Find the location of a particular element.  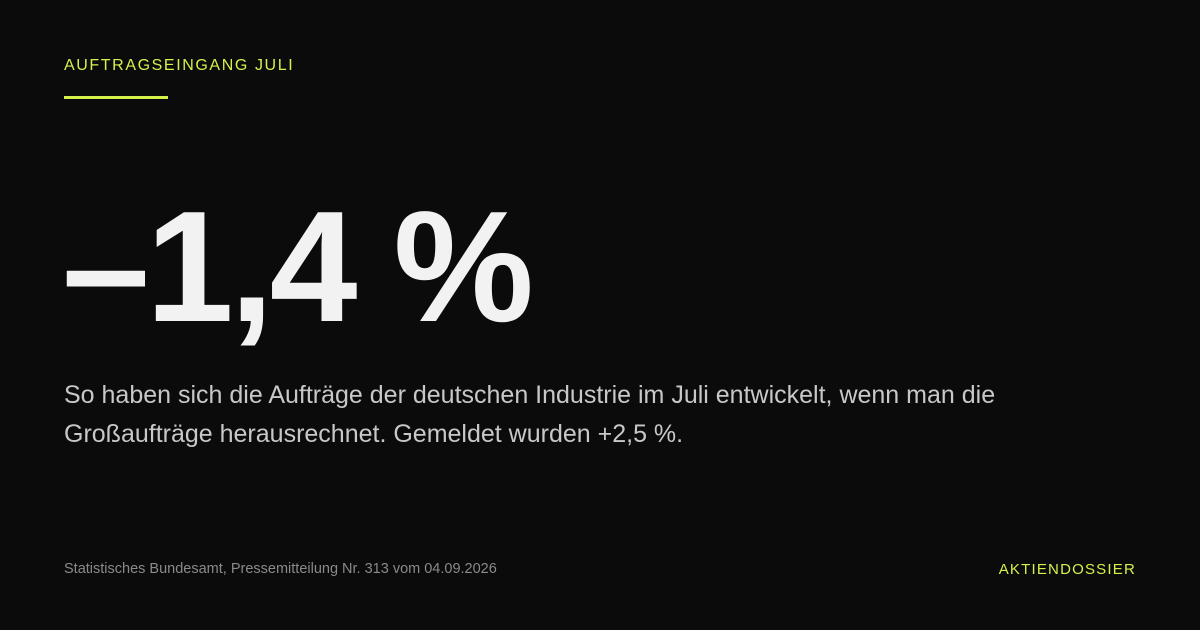

kicker: AUFTRAGSEINGANG JULI is located at coordinates (179, 65).